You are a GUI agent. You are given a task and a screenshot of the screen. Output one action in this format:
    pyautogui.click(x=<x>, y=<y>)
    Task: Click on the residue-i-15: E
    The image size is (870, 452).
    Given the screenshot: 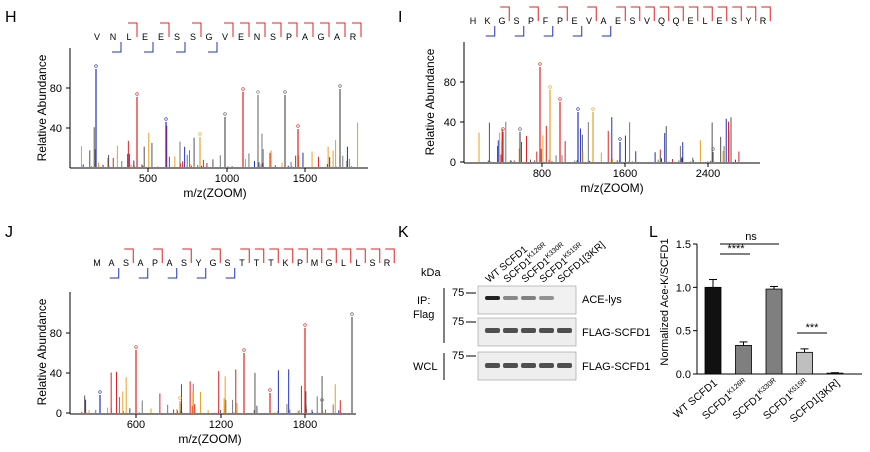 What is the action you would take?
    pyautogui.click(x=690, y=21)
    